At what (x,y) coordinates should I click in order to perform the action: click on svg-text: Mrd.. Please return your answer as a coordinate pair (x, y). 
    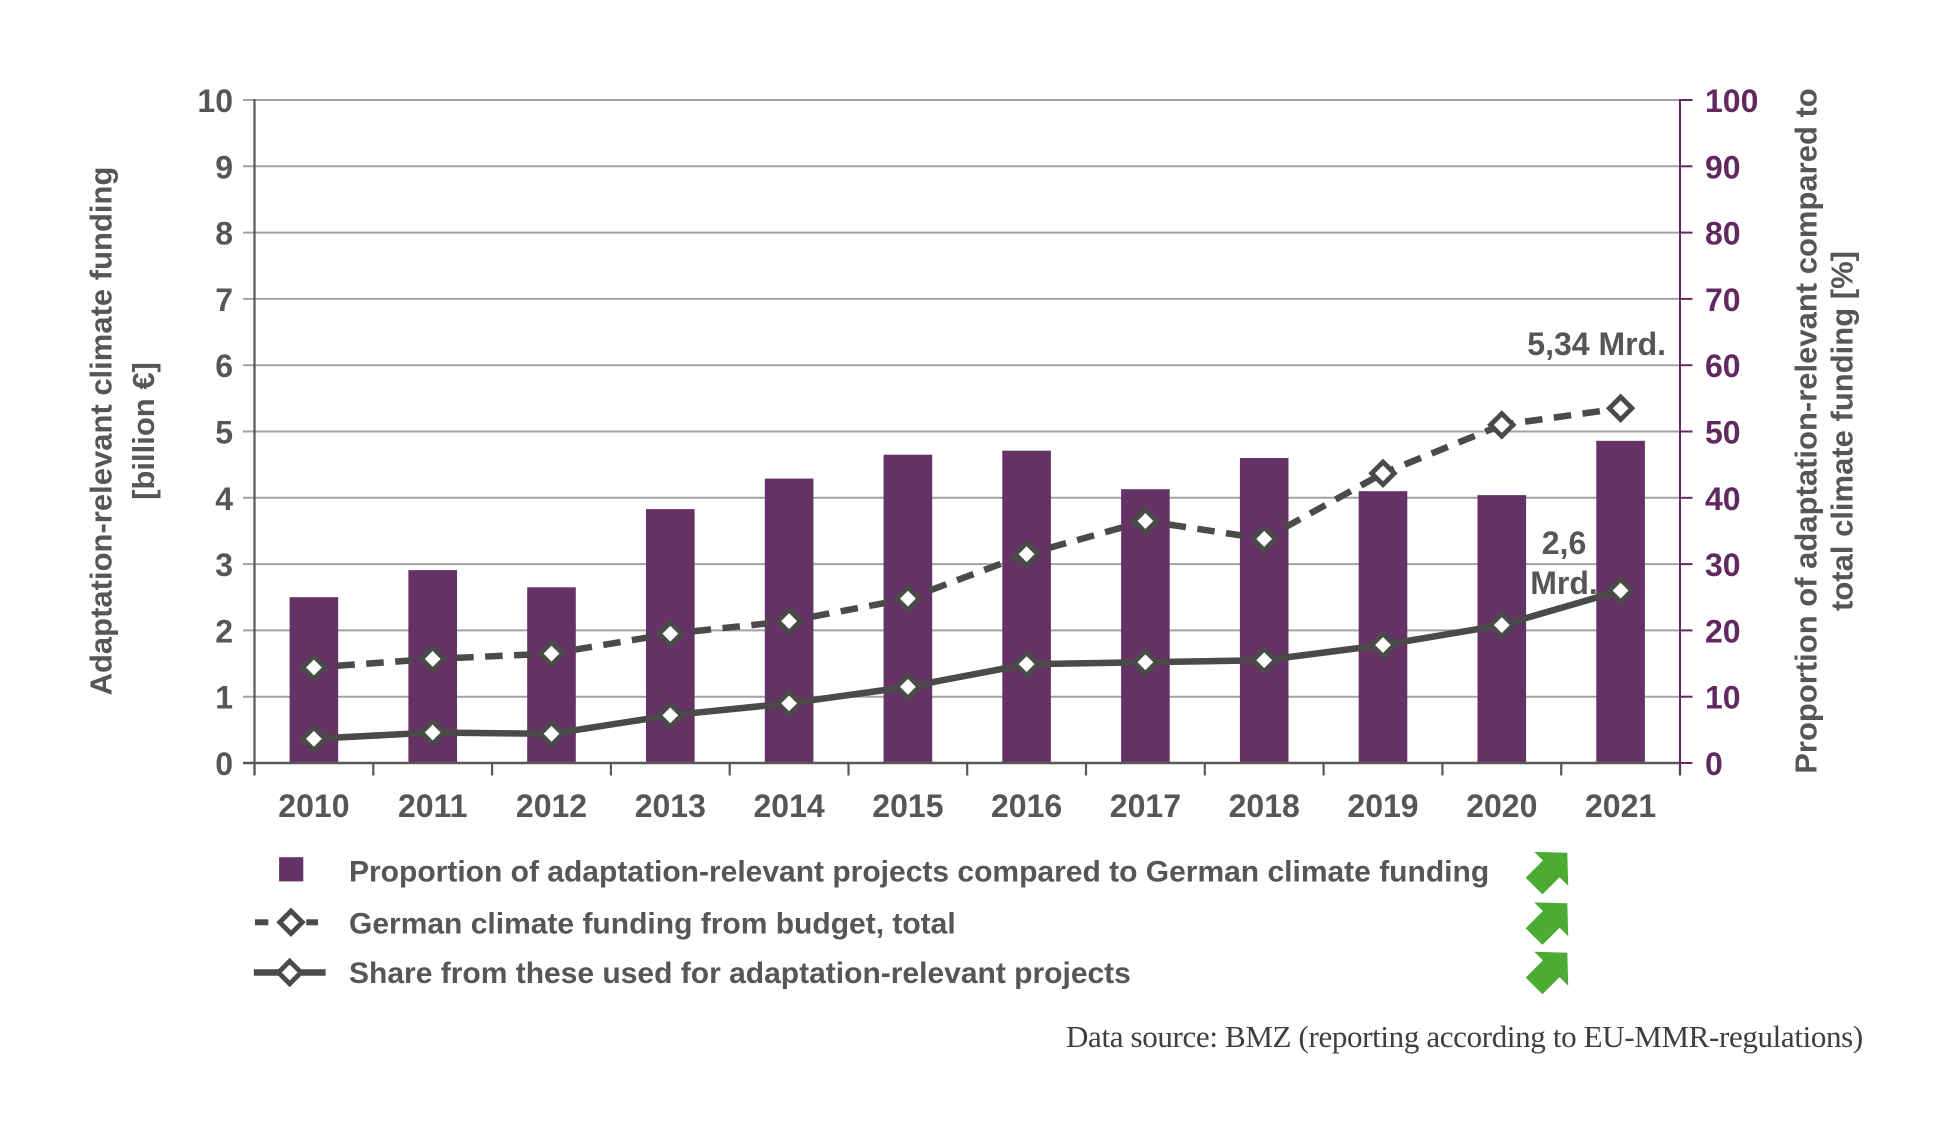
    Looking at the image, I should click on (1564, 583).